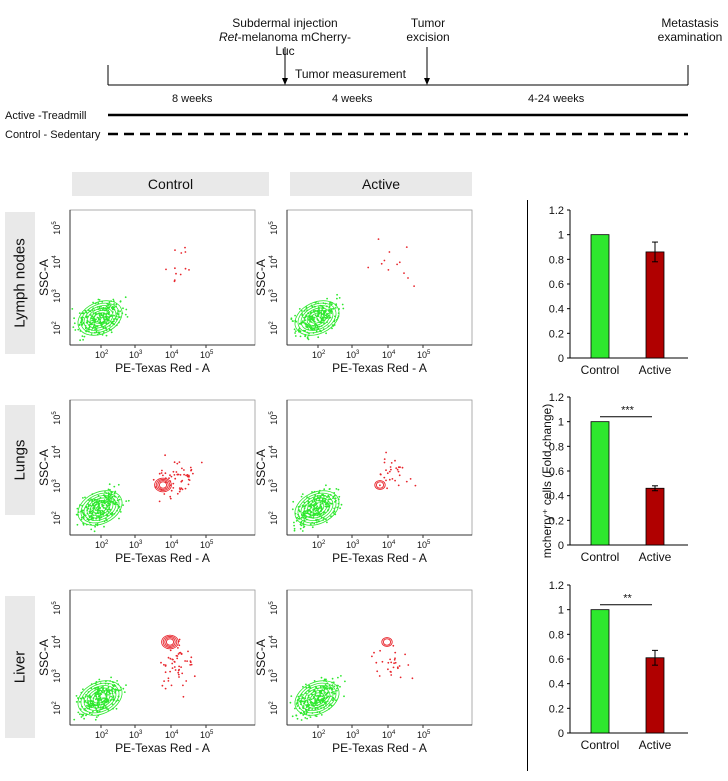 The image size is (728, 781). I want to click on bar-category-label: Active, so click(655, 370).